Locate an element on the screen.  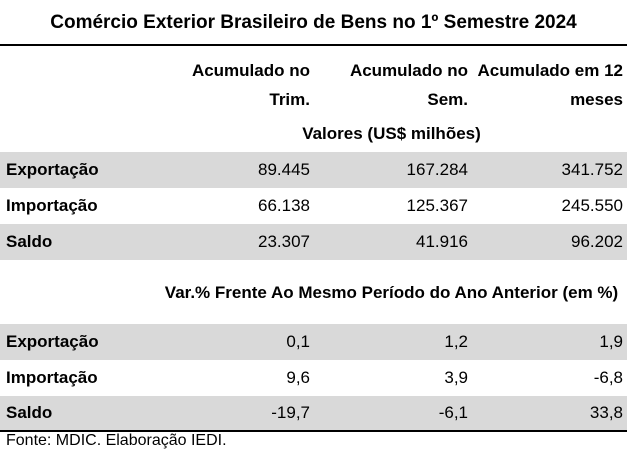
cell-value: 96.202 is located at coordinates (597, 241).